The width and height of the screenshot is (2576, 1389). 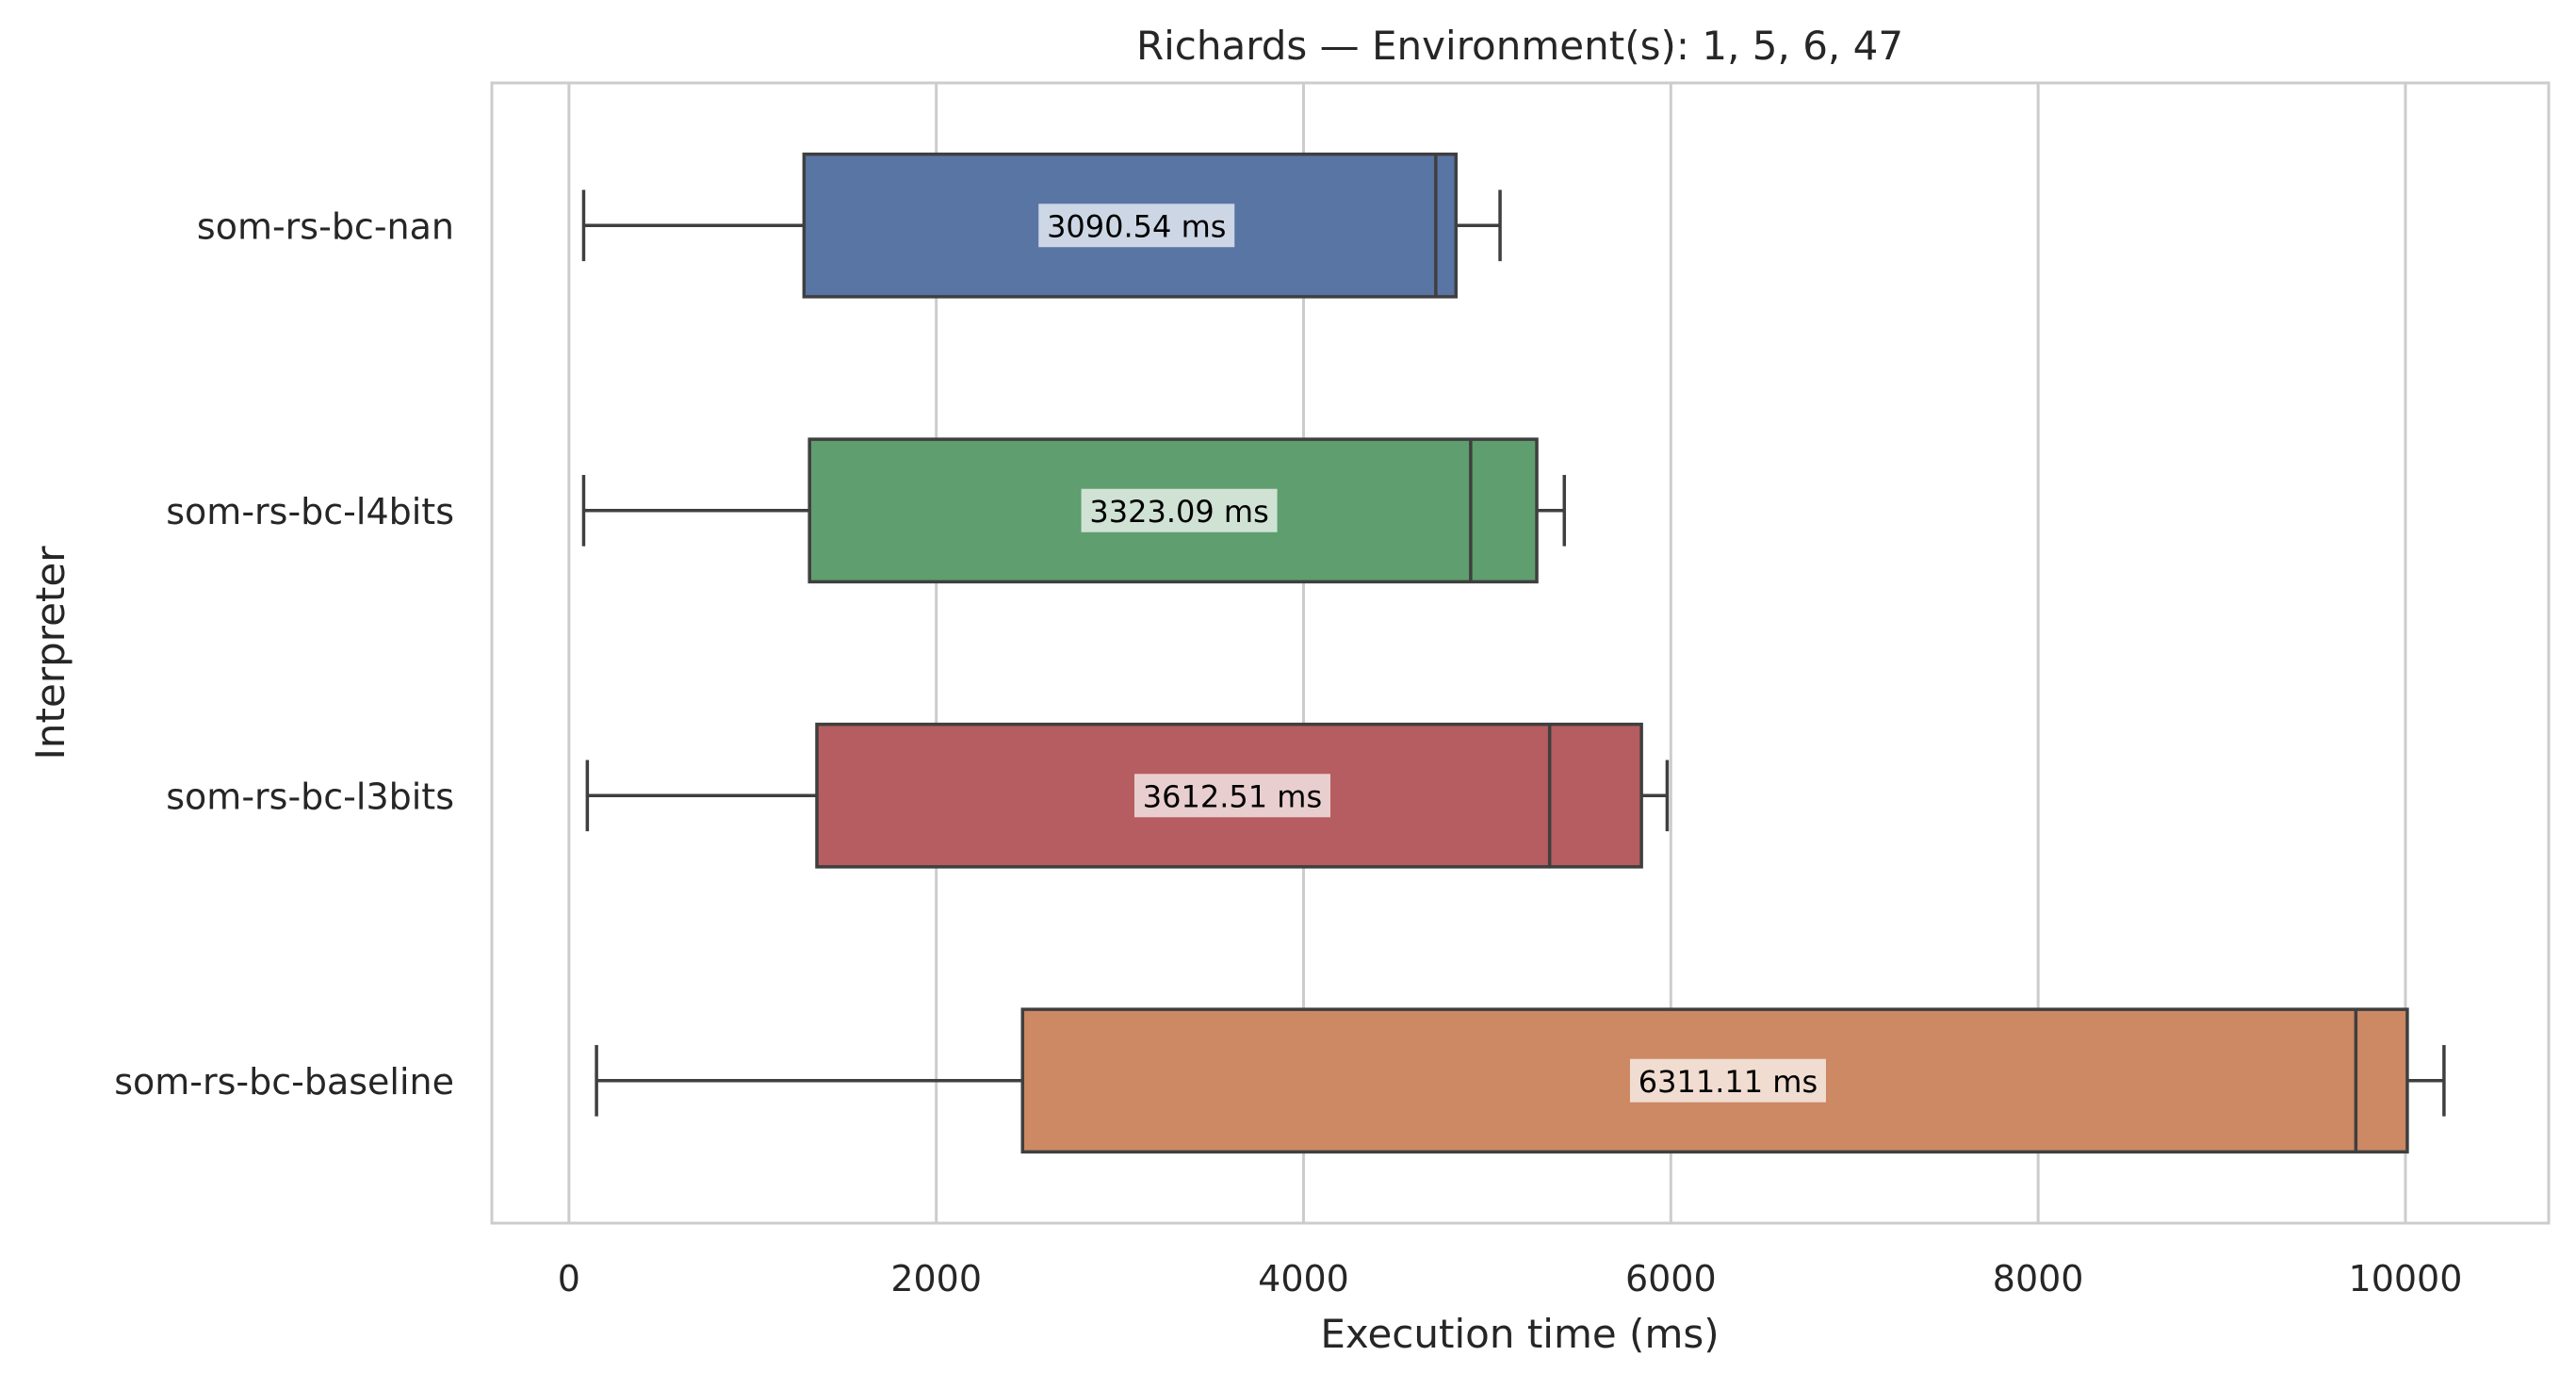 What do you see at coordinates (569, 1278) in the screenshot?
I see `x-tick-label-0: 0` at bounding box center [569, 1278].